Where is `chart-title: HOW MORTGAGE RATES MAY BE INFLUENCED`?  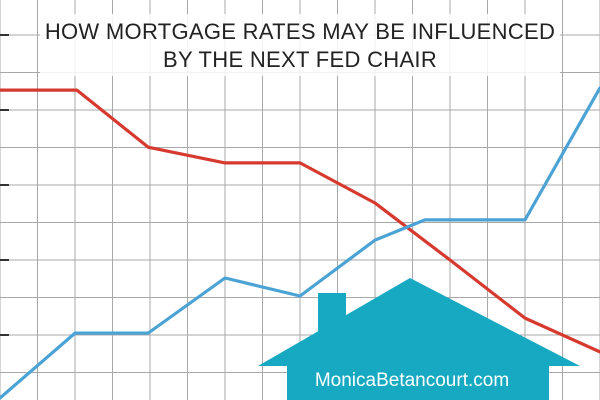
chart-title: HOW MORTGAGE RATES MAY BE INFLUENCED is located at coordinates (300, 31).